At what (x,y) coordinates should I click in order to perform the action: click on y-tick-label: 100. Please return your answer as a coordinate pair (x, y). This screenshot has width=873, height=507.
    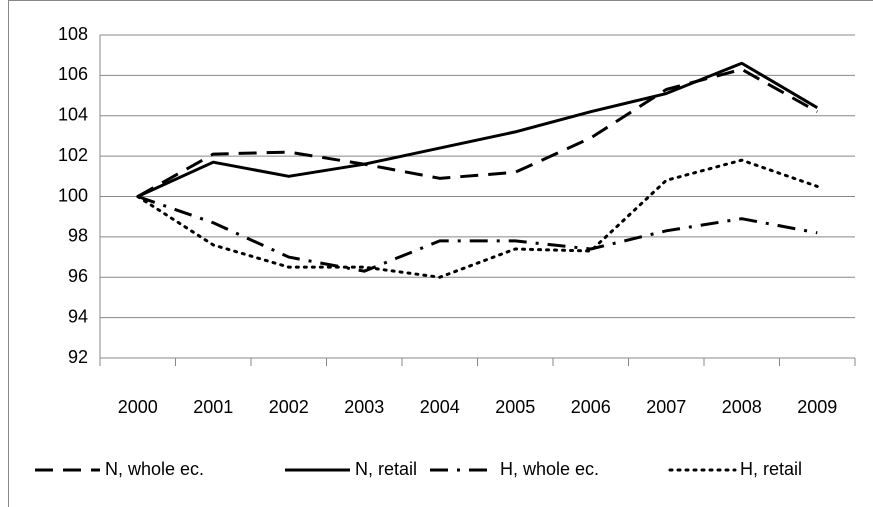
    Looking at the image, I should click on (73, 195).